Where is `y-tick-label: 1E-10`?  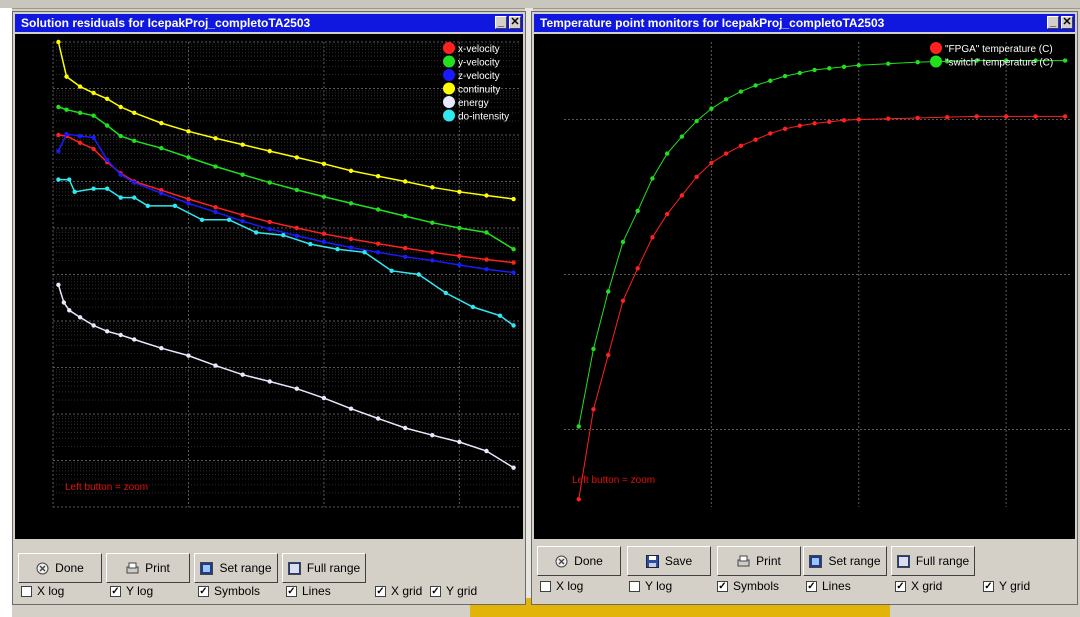 y-tick-label: 1E-10 is located at coordinates (37, 507).